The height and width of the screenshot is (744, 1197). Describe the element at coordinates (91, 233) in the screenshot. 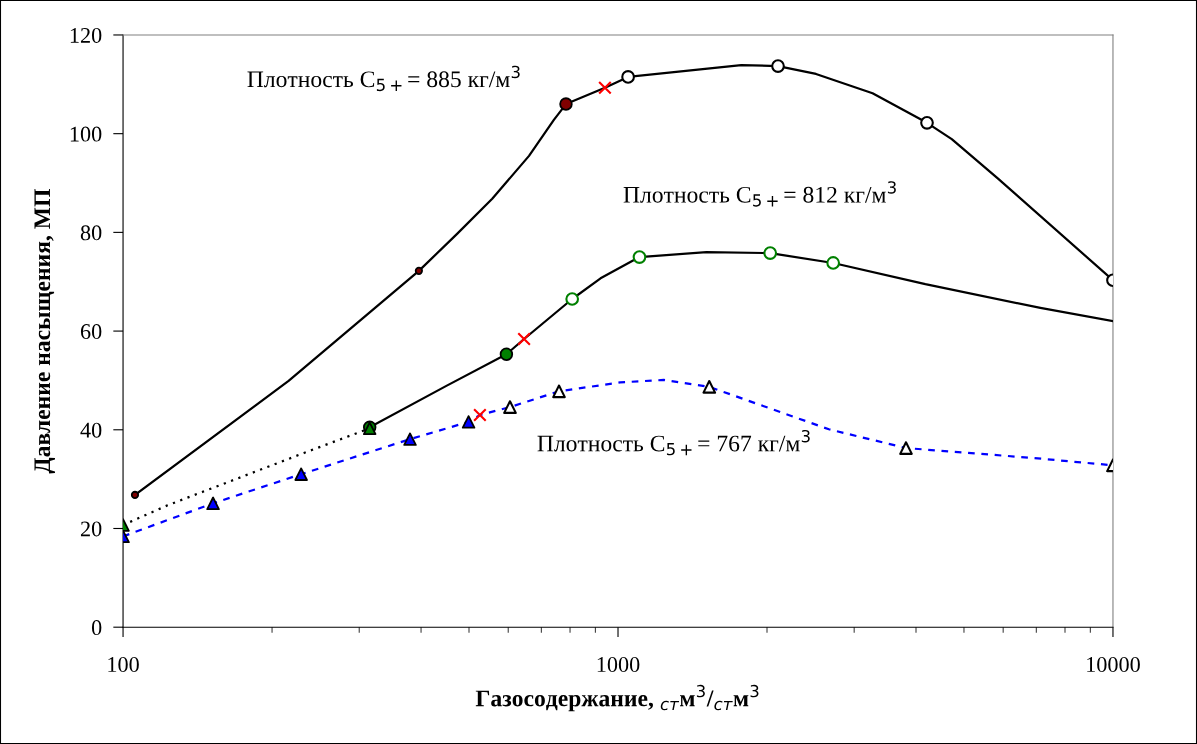

I see `y-tick-label: 80` at that location.